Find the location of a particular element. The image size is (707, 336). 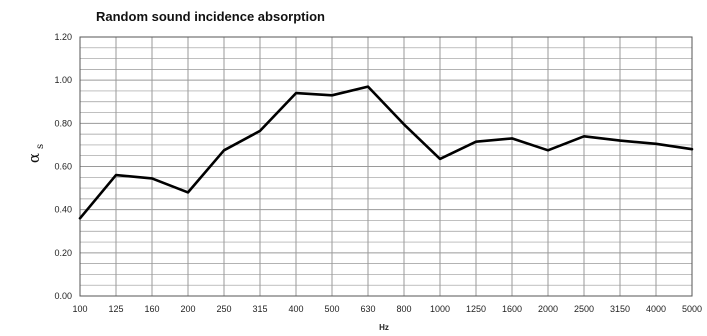

x-tick-label: 500 is located at coordinates (331, 309).